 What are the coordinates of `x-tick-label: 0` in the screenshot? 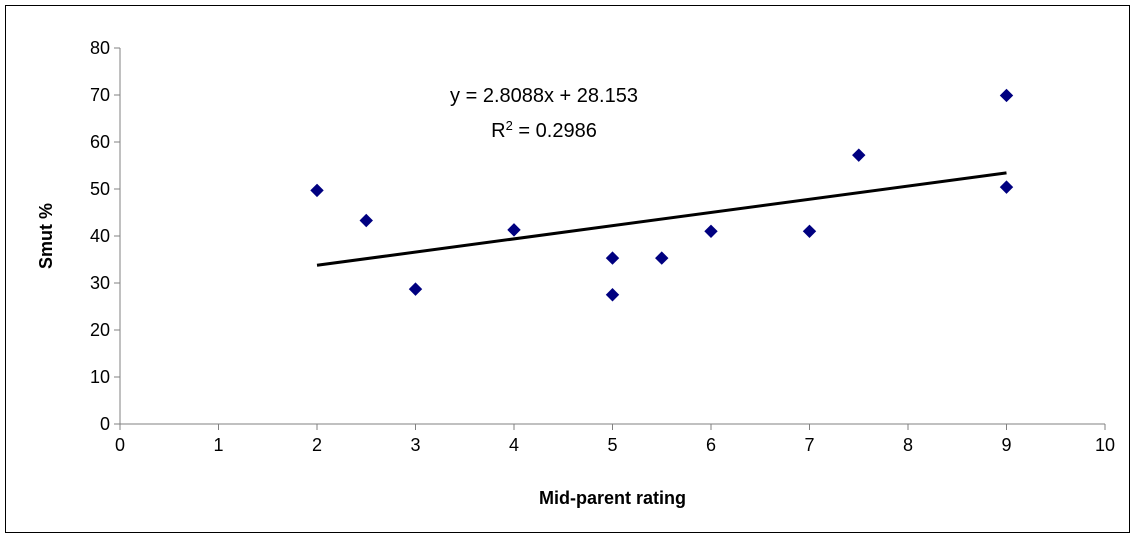 It's located at (120, 445).